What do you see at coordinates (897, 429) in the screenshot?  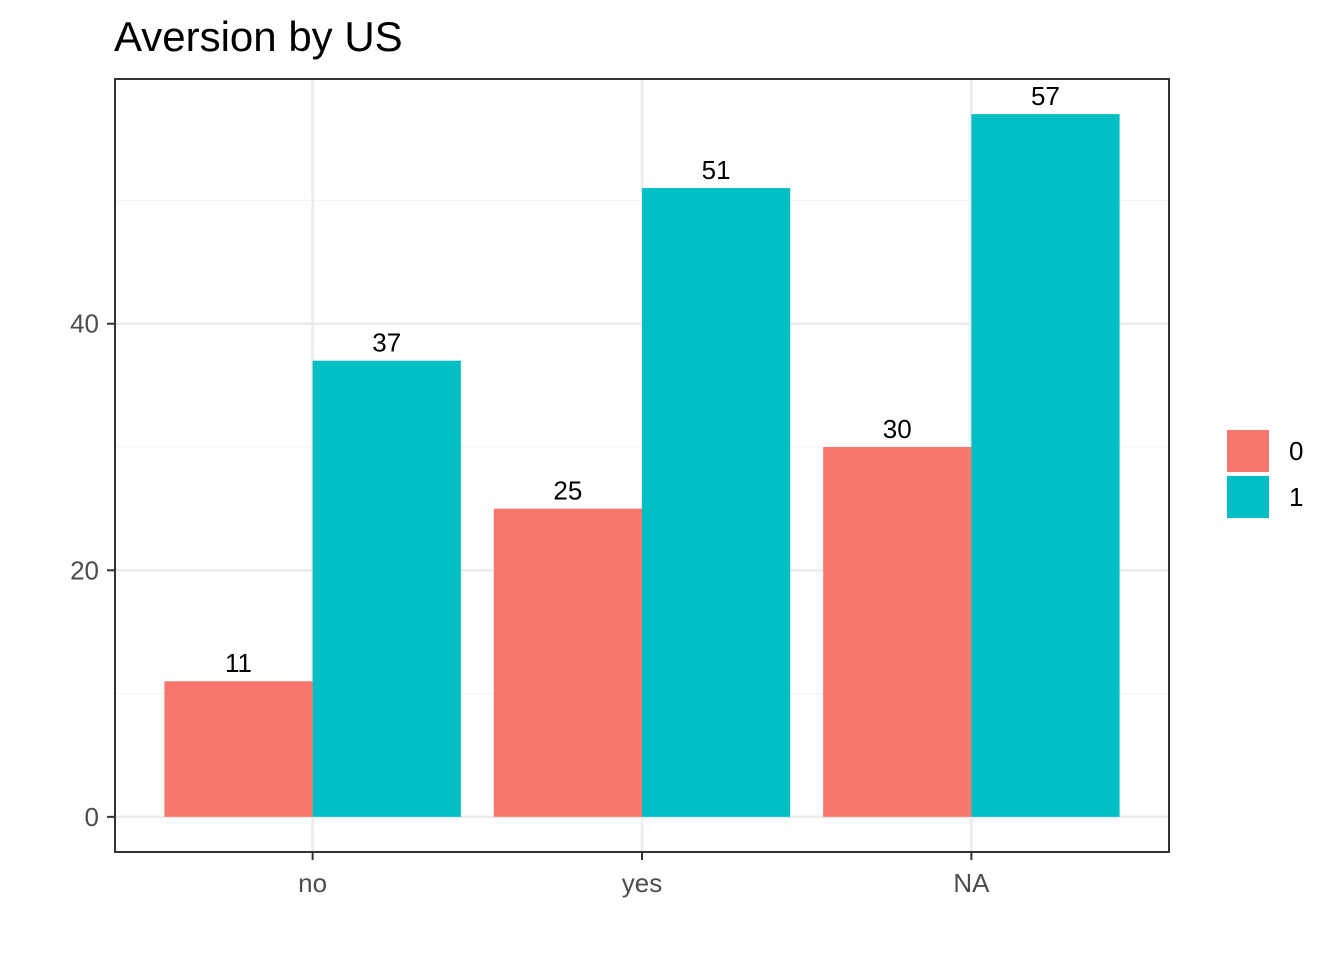 I see `data-label-NA-series-0: 30` at bounding box center [897, 429].